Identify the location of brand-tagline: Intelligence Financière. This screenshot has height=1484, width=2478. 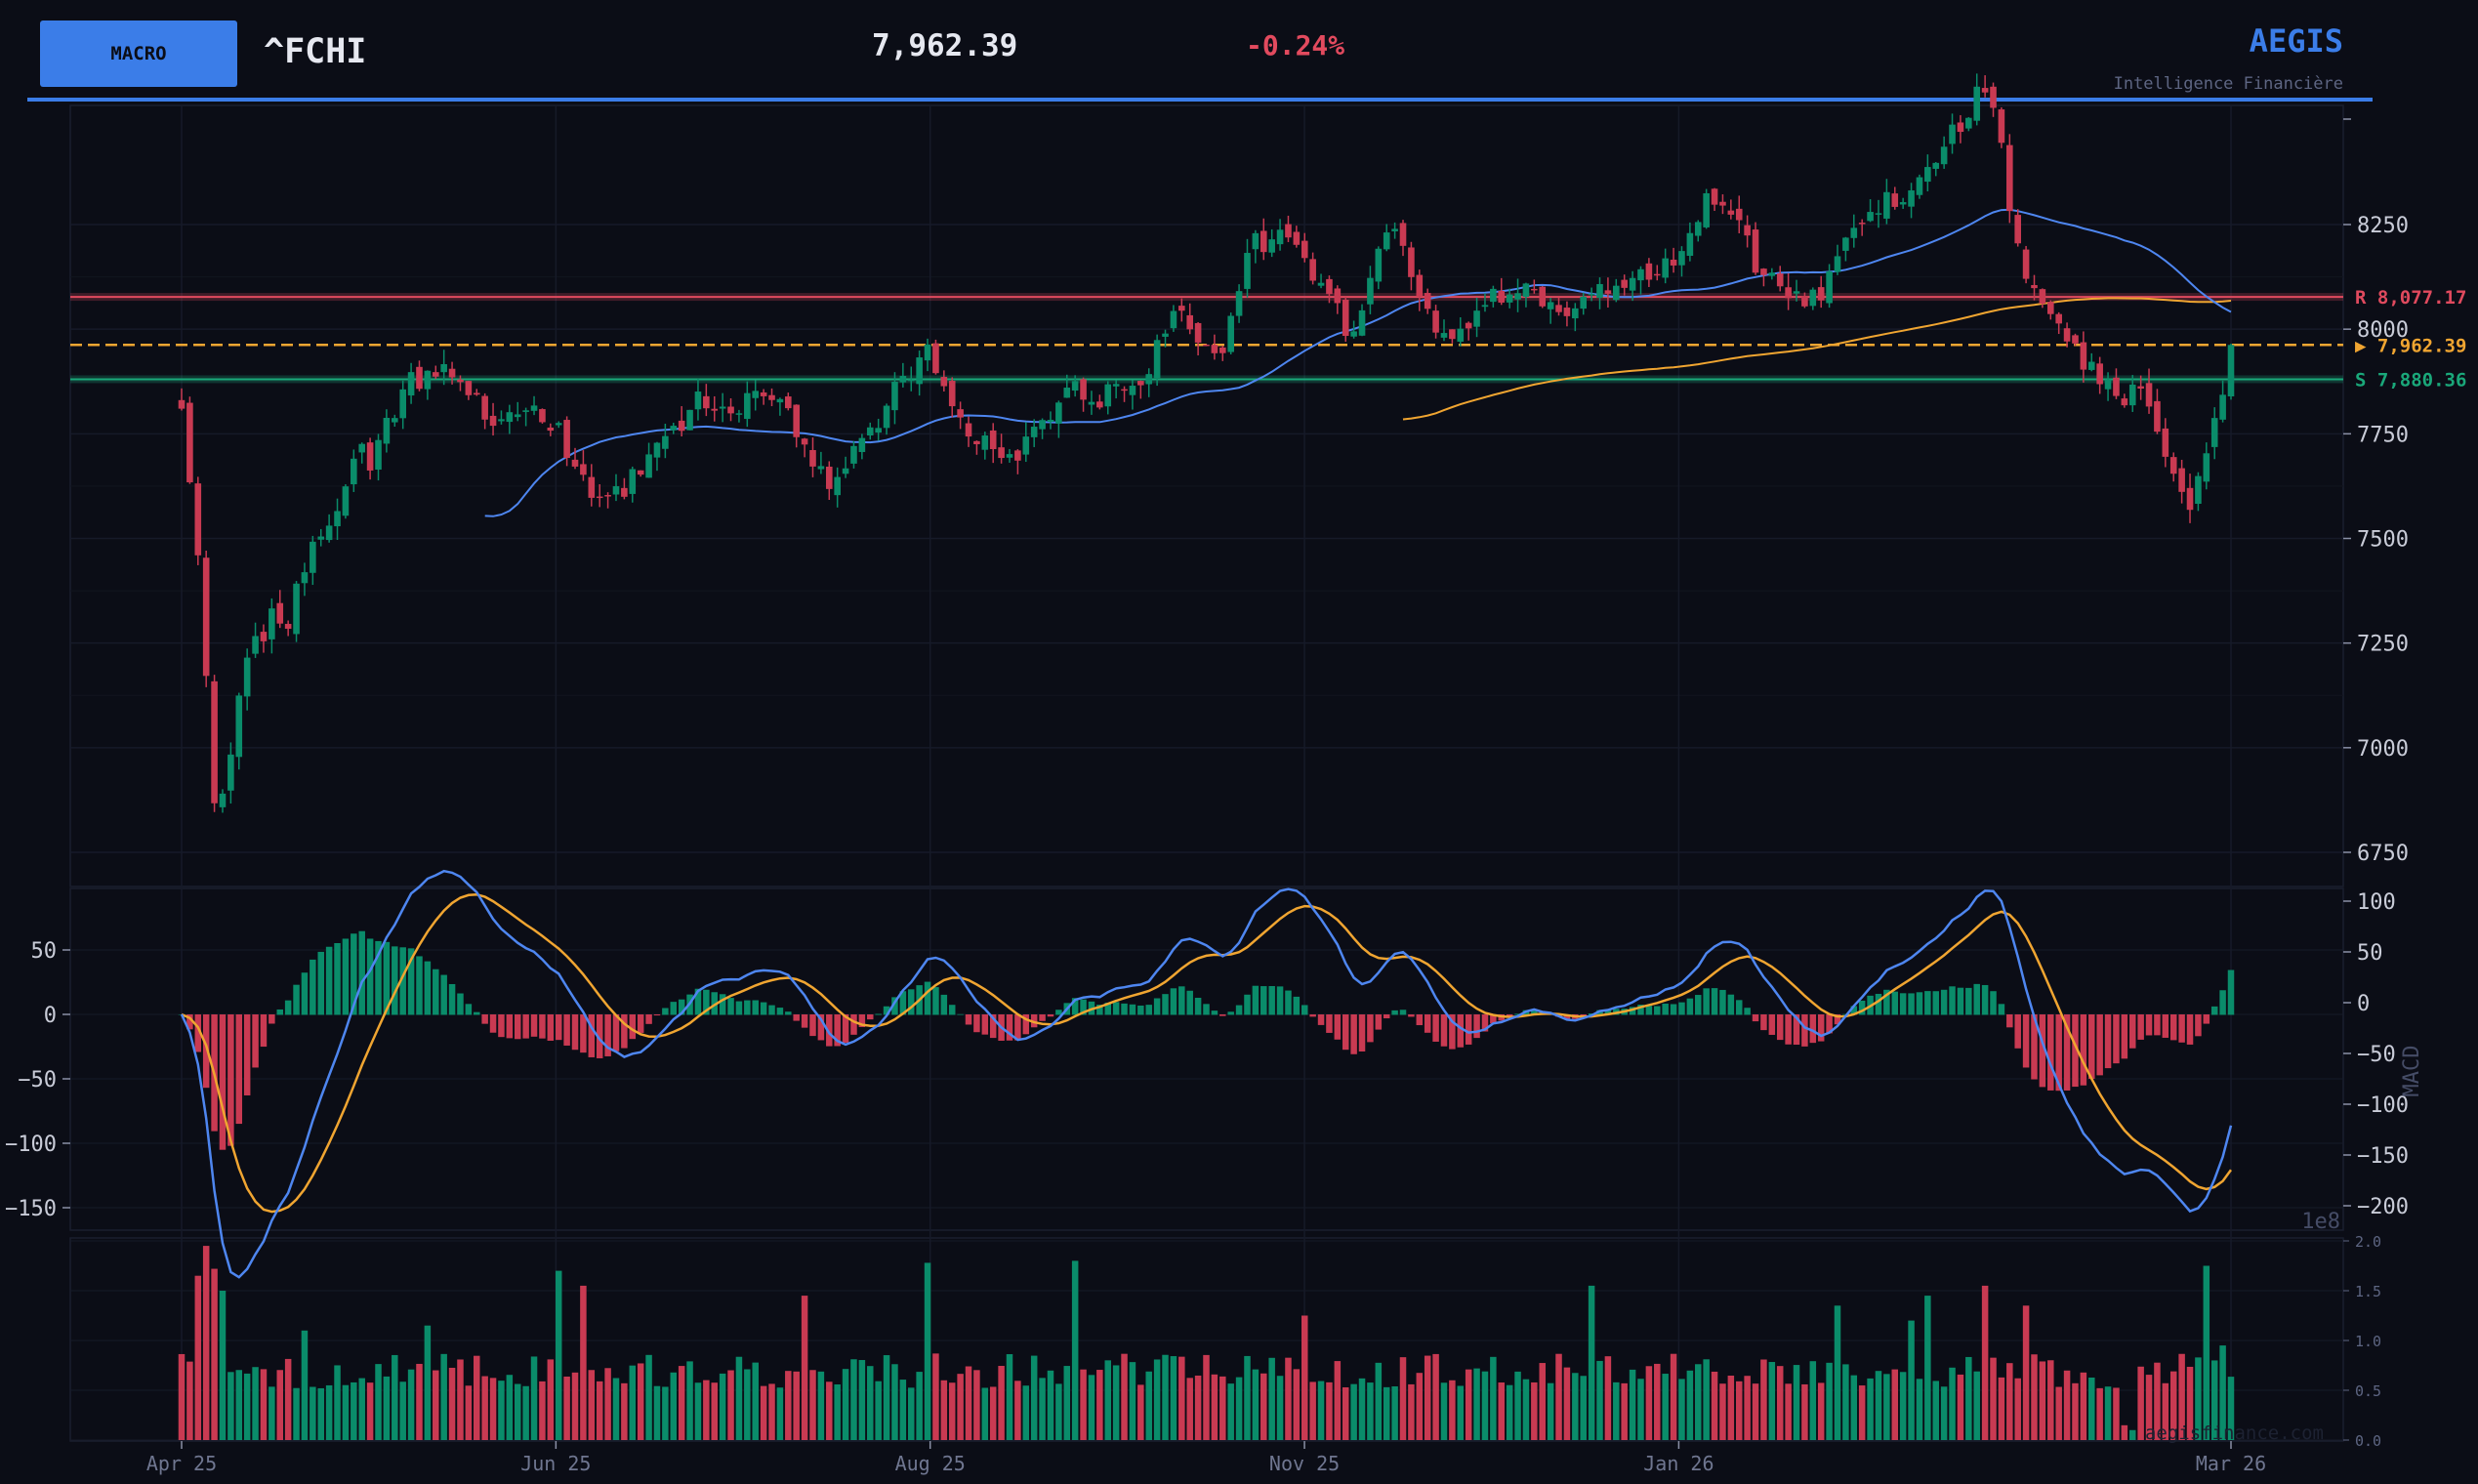
(2228, 84).